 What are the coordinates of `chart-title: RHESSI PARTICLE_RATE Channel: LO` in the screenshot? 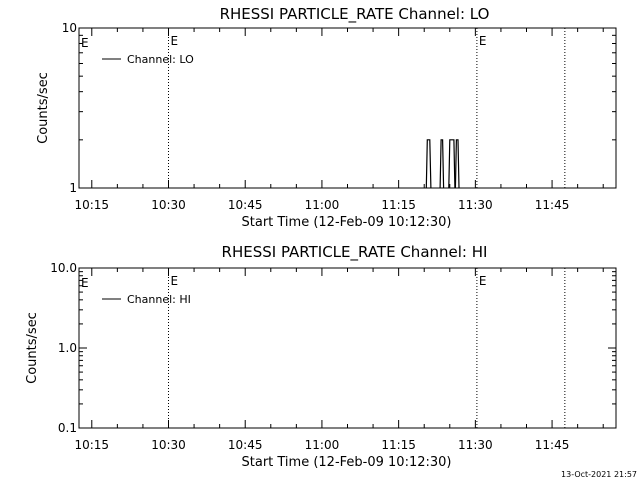 It's located at (355, 14).